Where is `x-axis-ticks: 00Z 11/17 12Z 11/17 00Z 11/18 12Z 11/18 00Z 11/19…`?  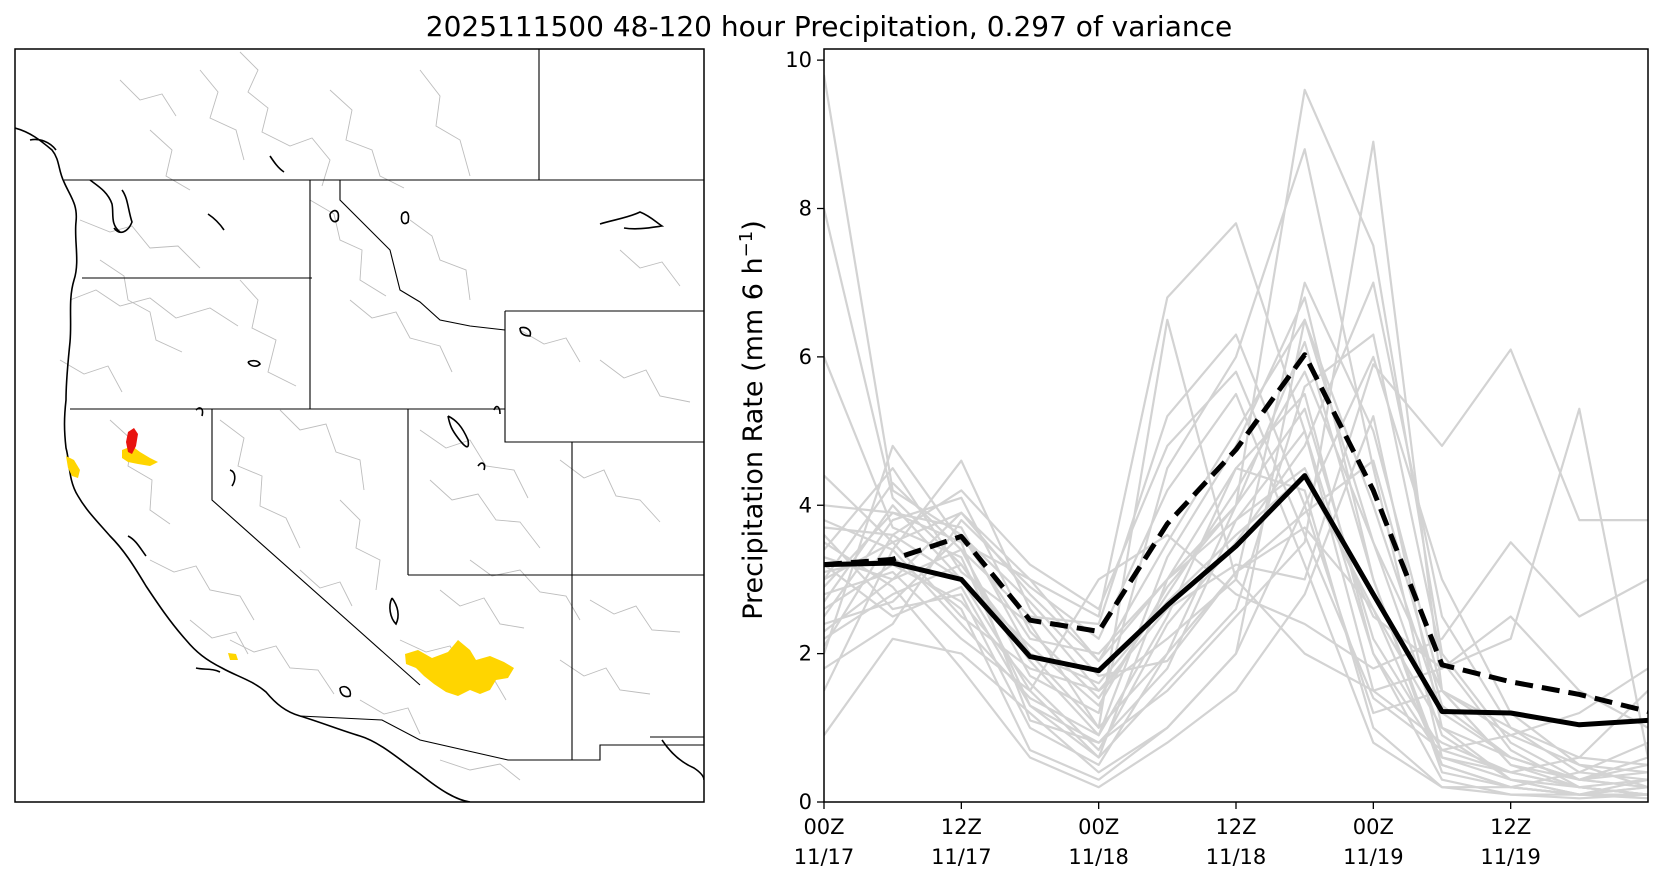
x-axis-ticks: 00Z 11/17 12Z 11/17 00Z 11/18 12Z 11/18 00Z 11/19… is located at coordinates (1167, 835).